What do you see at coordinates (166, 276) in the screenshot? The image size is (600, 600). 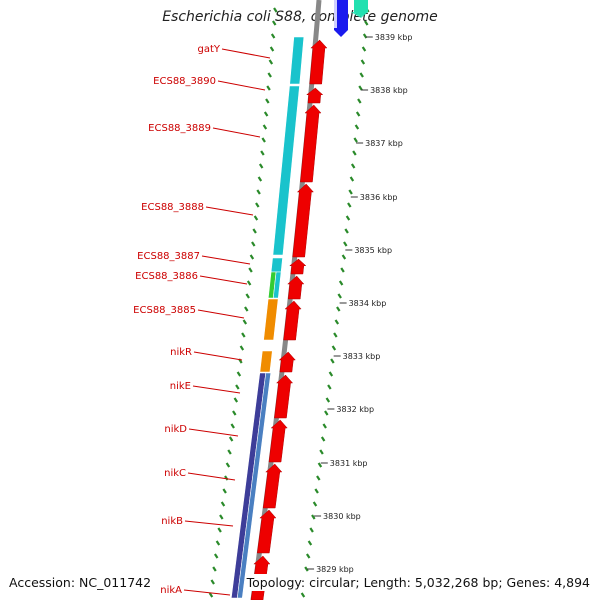 I see `gene-label-ecs88_3886: ECS88_3886` at bounding box center [166, 276].